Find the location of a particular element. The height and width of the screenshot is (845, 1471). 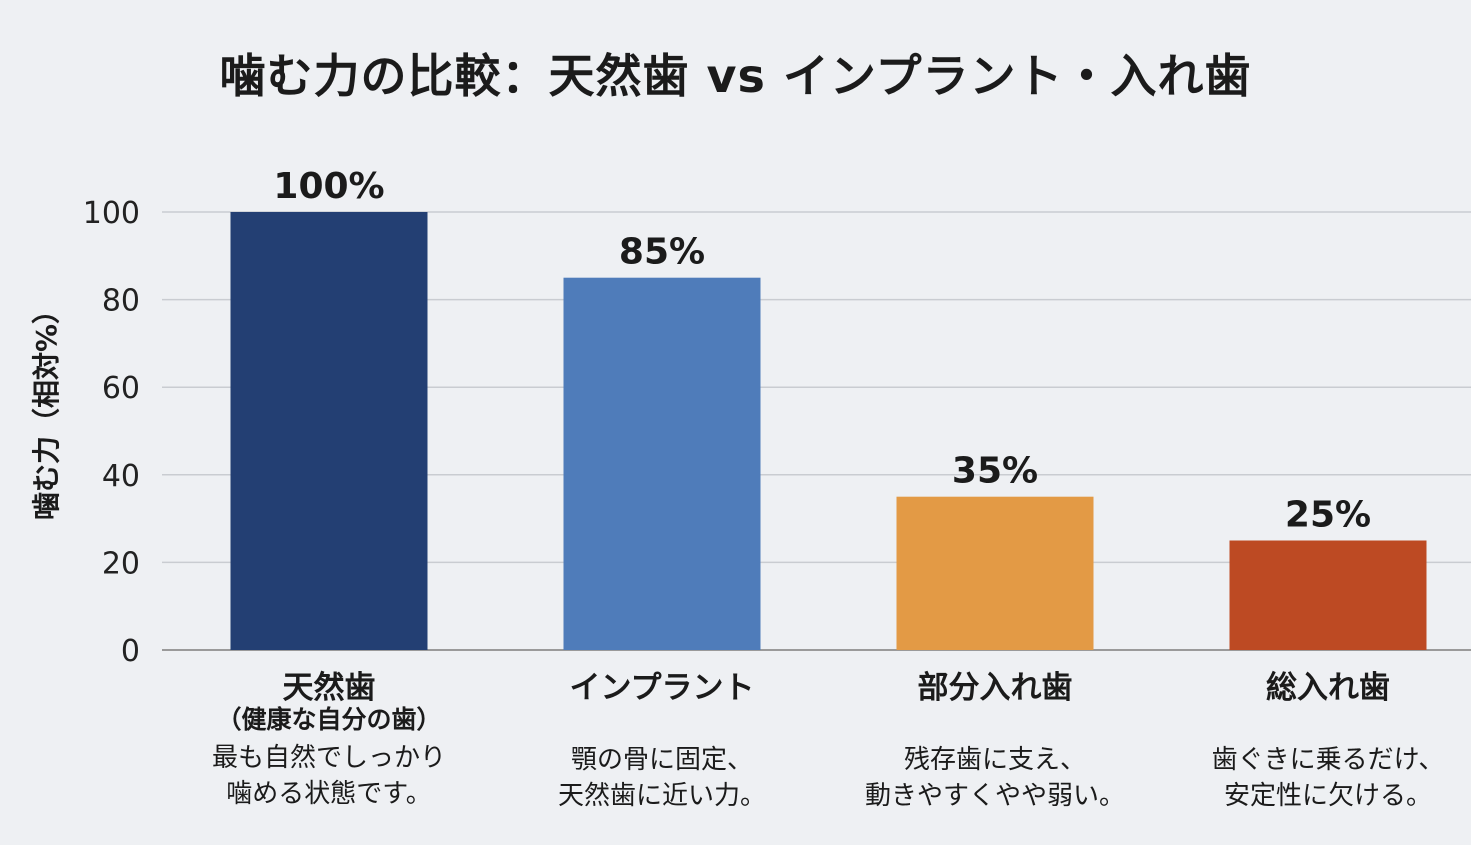

category-name: 天然歯 is located at coordinates (329, 688).